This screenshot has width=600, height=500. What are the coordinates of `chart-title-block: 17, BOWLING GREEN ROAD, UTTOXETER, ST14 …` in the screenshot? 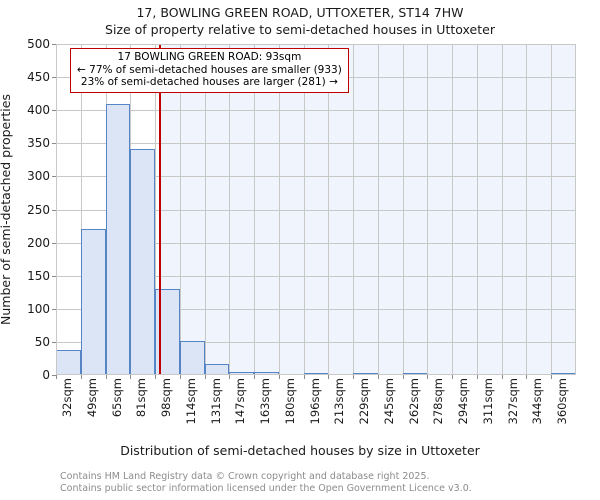 It's located at (300, 21).